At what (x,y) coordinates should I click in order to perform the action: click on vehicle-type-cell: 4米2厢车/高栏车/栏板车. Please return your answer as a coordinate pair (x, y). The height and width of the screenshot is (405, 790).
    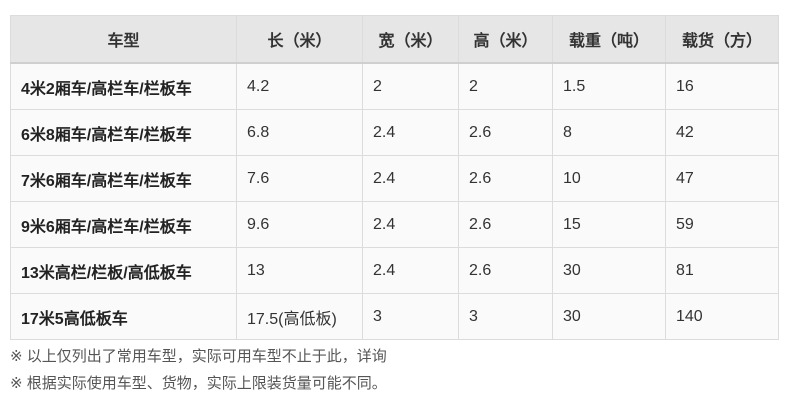
    Looking at the image, I should click on (123, 86).